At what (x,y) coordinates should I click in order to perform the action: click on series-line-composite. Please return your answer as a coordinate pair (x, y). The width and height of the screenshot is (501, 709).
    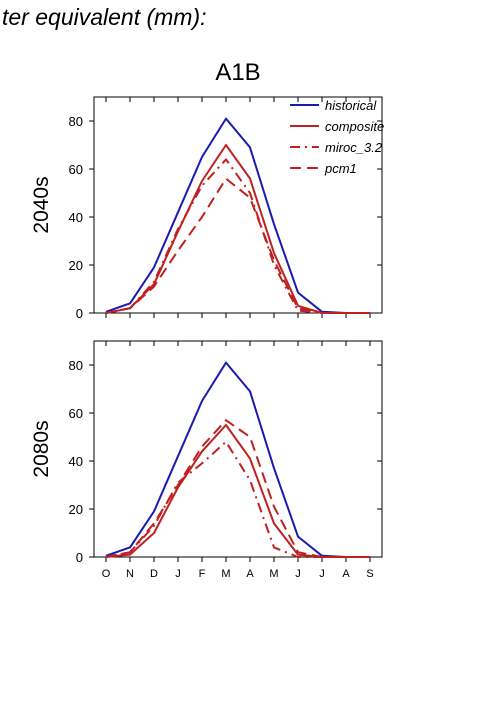
    Looking at the image, I should click on (237, 491).